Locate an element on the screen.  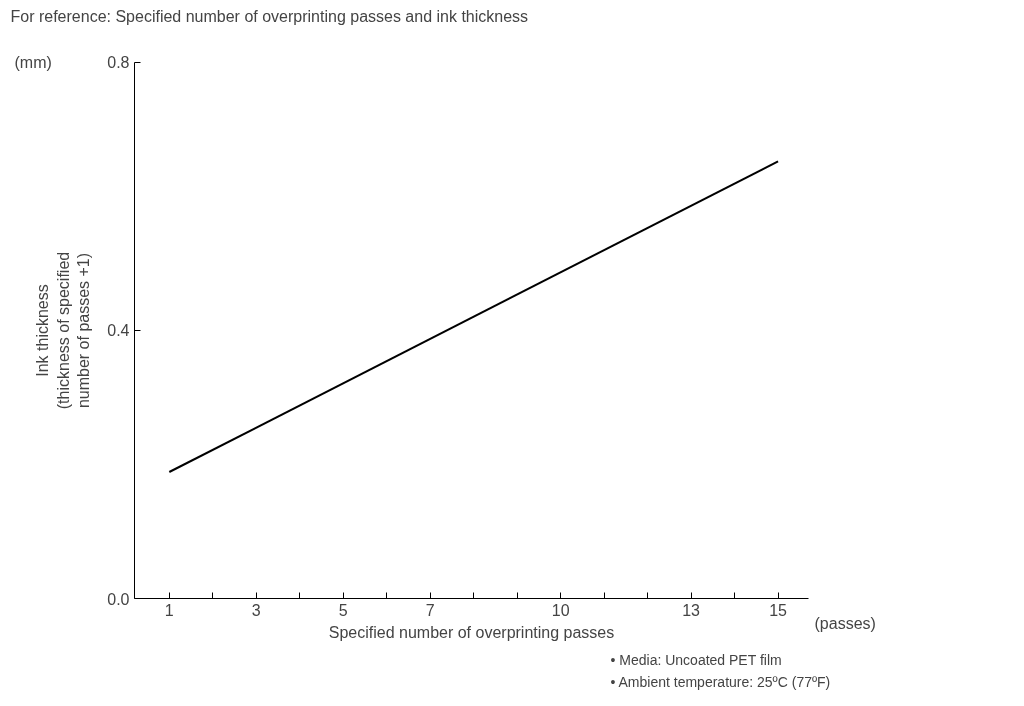
x-axis-title: Specified number of overprinting passes is located at coordinates (471, 632).